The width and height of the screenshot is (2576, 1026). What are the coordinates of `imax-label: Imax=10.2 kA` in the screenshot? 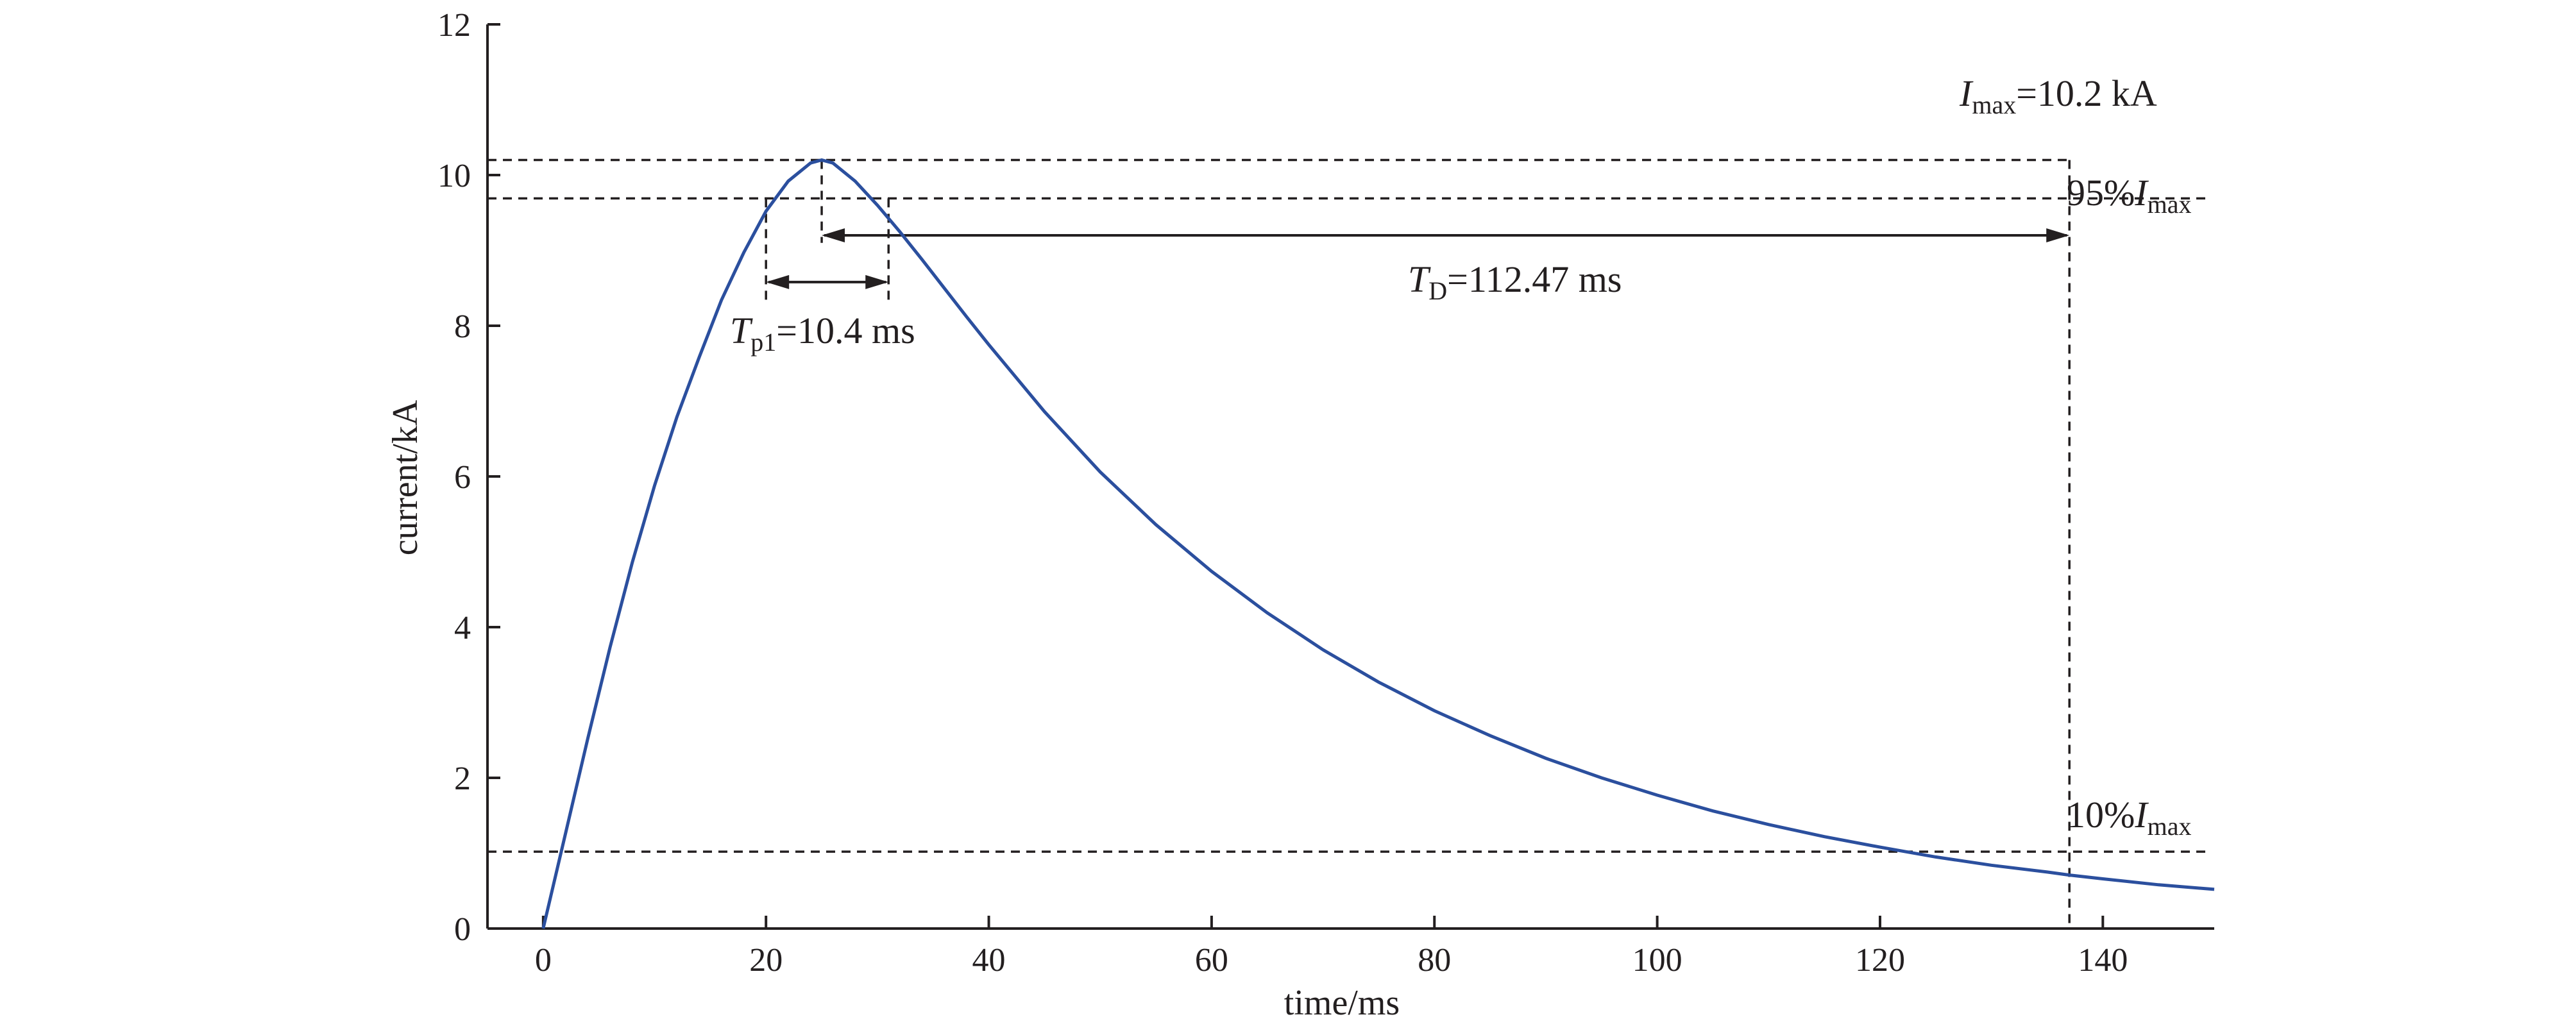 It's located at (2058, 95).